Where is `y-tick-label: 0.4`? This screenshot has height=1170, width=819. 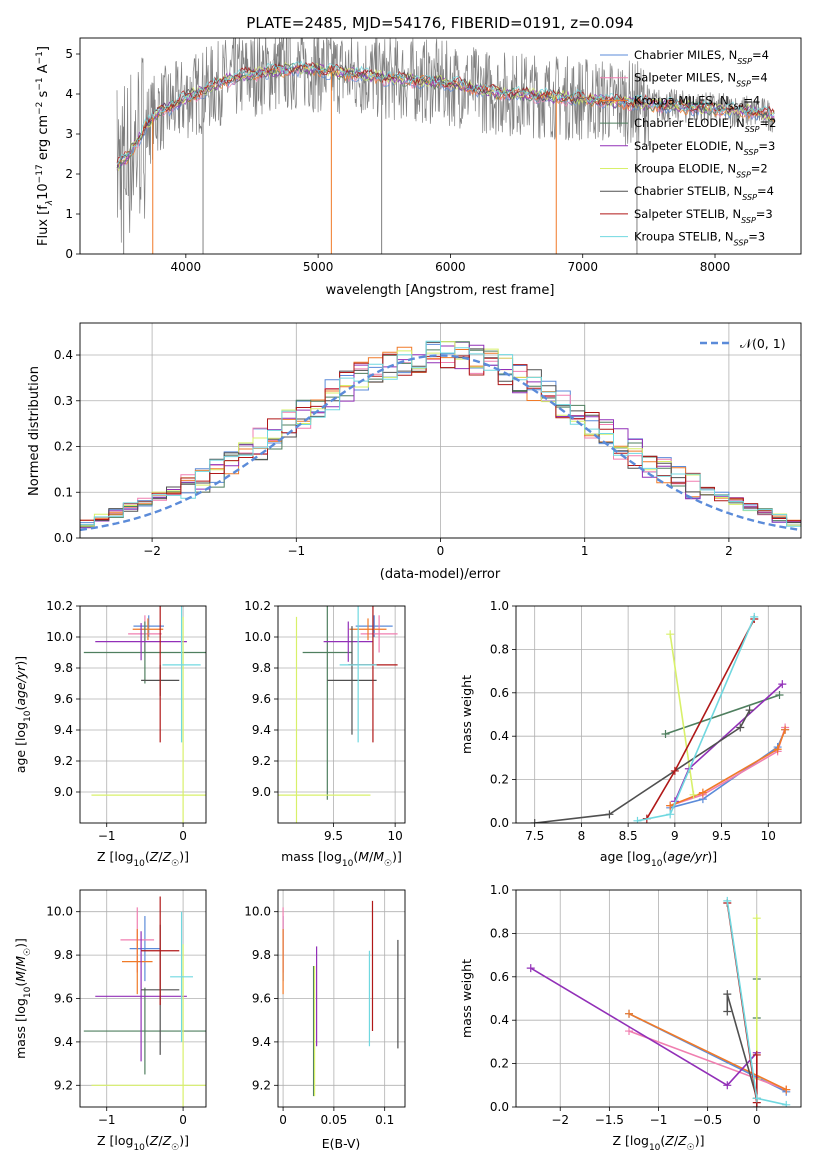
y-tick-label: 0.4 is located at coordinates (63, 355).